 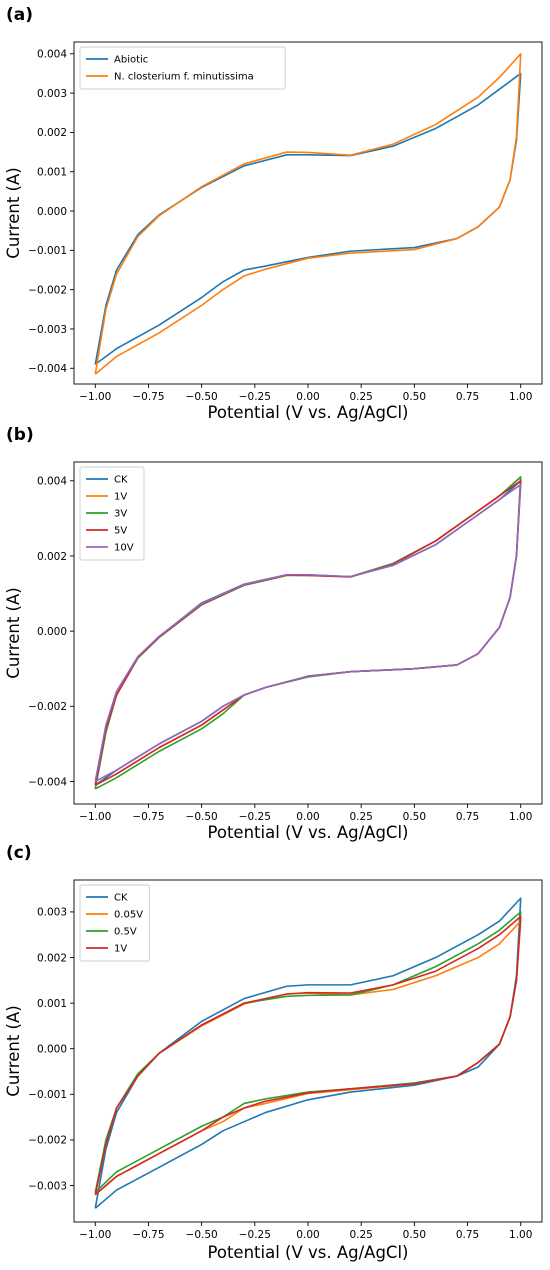 What do you see at coordinates (131, 60) in the screenshot?
I see `legend-label: Abiotic` at bounding box center [131, 60].